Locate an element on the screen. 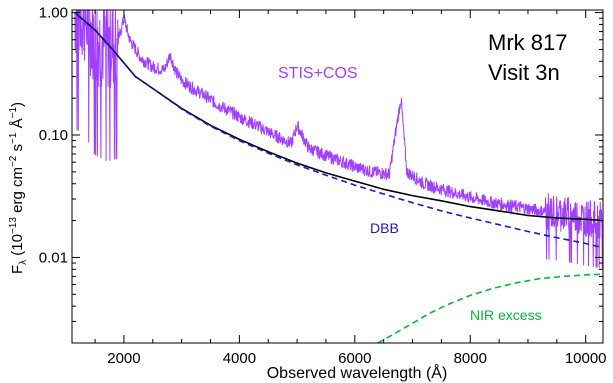 The image size is (613, 383). y-tick-label: 1.00 is located at coordinates (53, 13).